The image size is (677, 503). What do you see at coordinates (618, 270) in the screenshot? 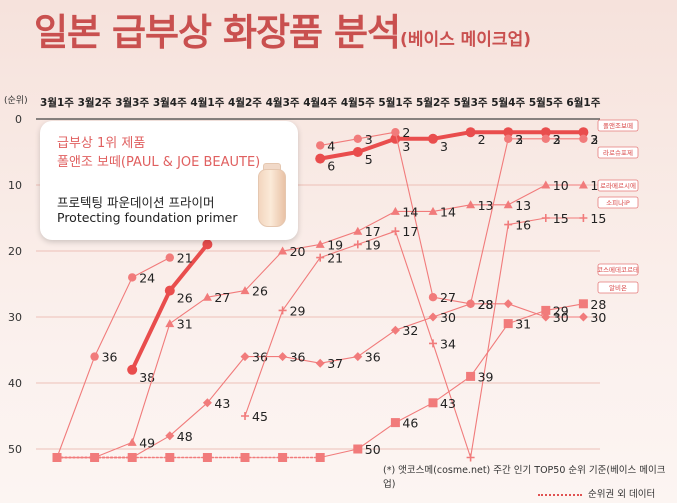
I see `brand-tag-label: 코스메데코르테` at bounding box center [618, 270].